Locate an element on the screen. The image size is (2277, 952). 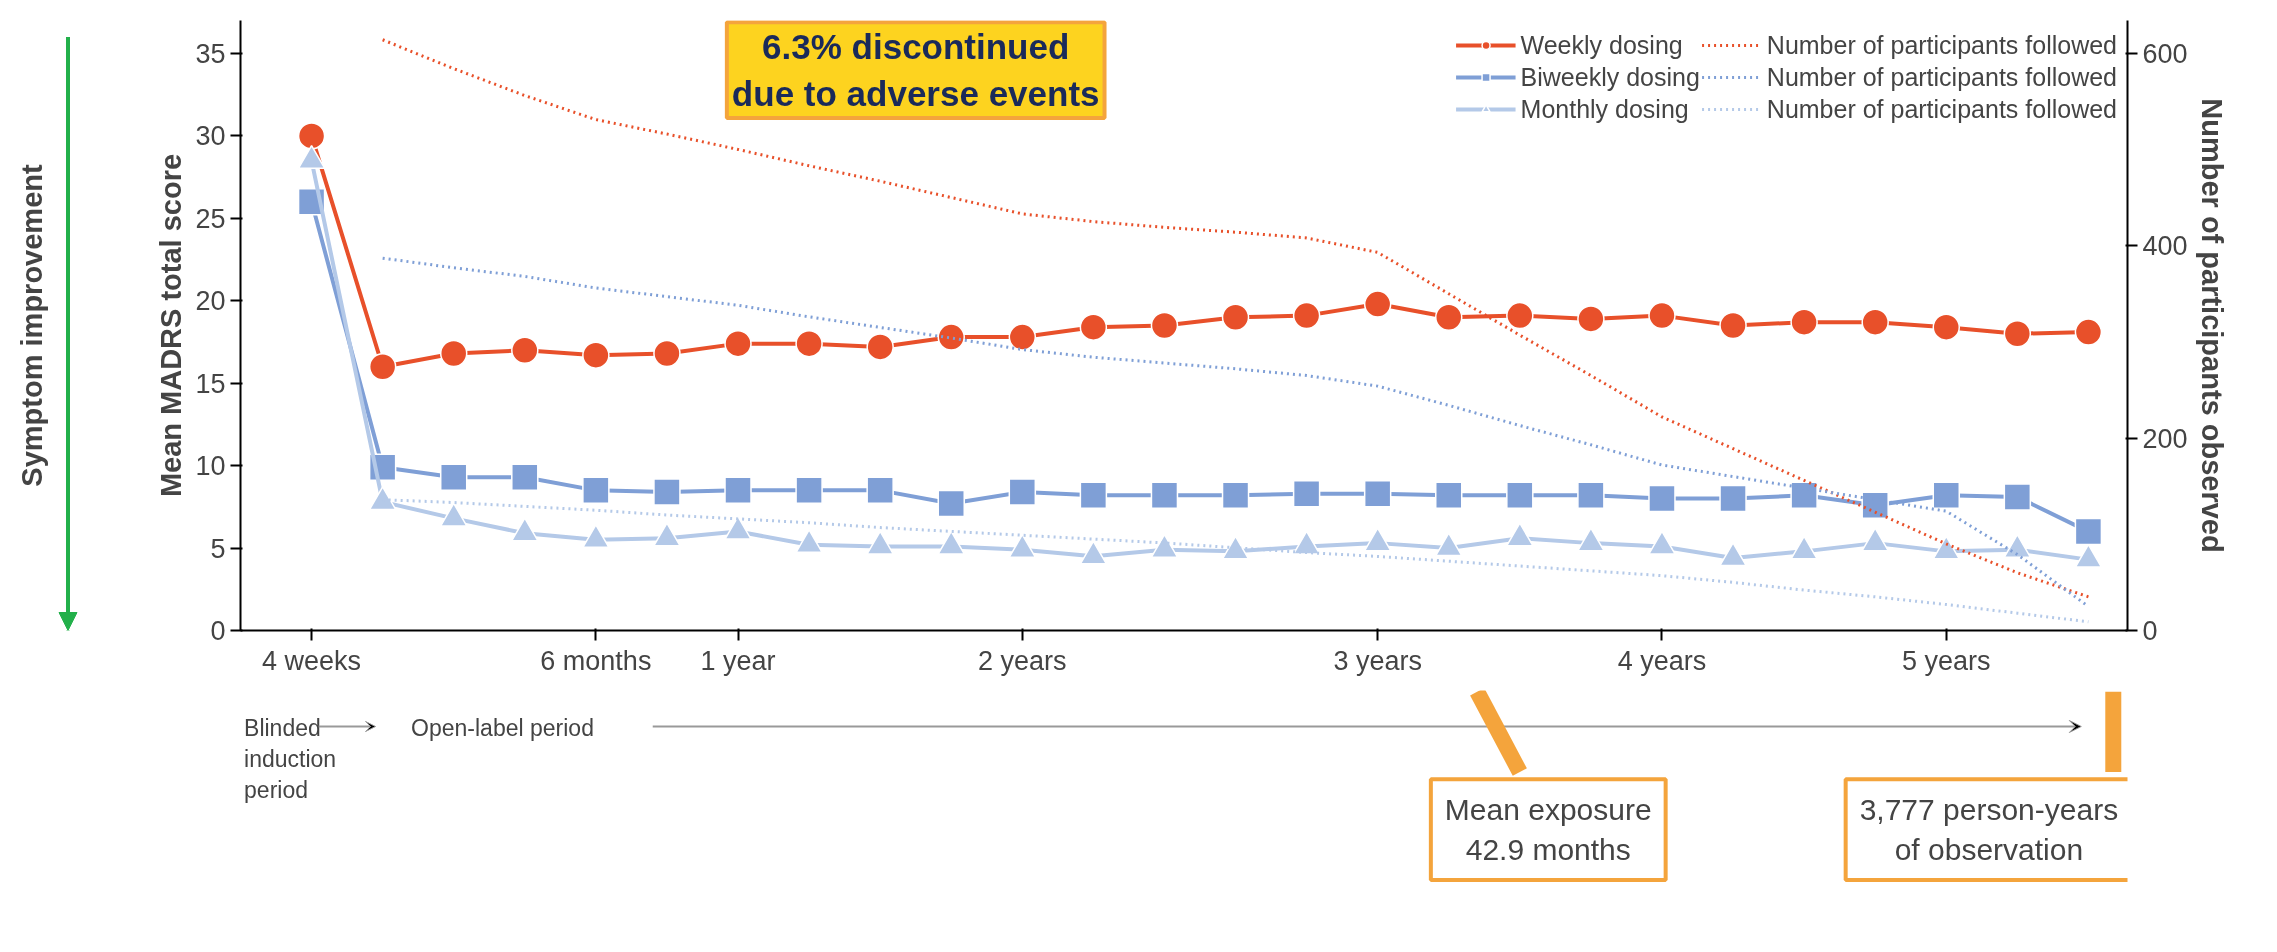
y-tick-label: 20 is located at coordinates (210, 301).